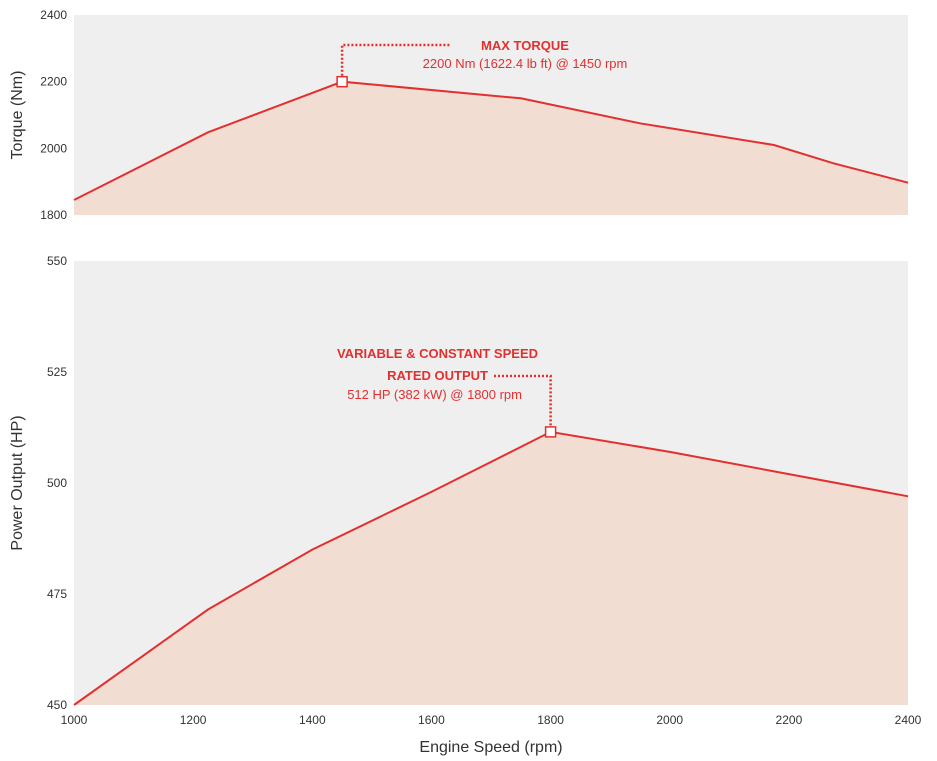  What do you see at coordinates (550, 720) in the screenshot?
I see `x-tick-label: 1800` at bounding box center [550, 720].